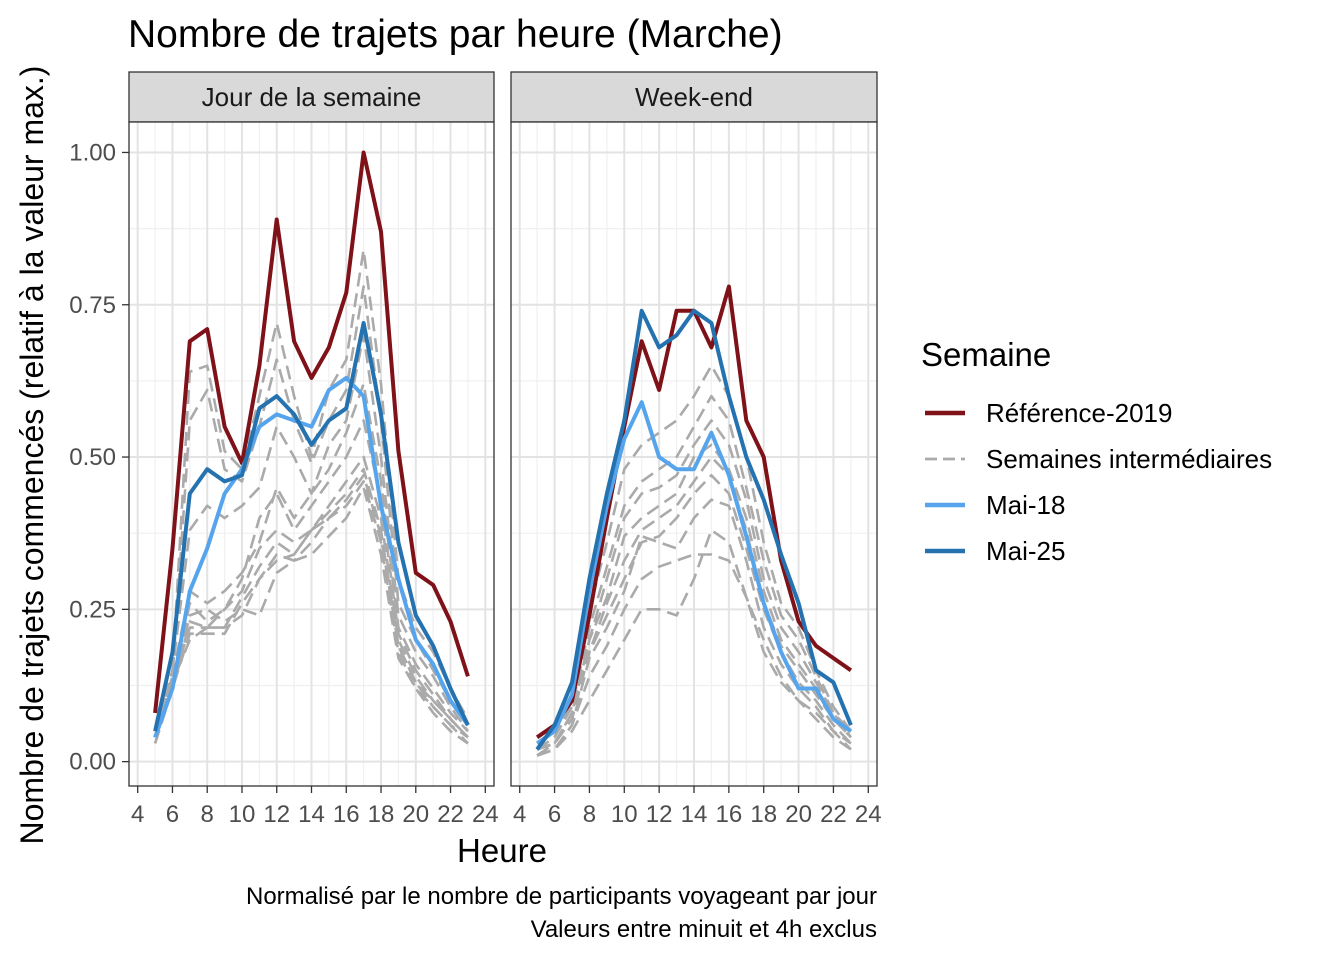  Describe the element at coordinates (92, 152) in the screenshot. I see `y-tick-label: 1.00` at that location.